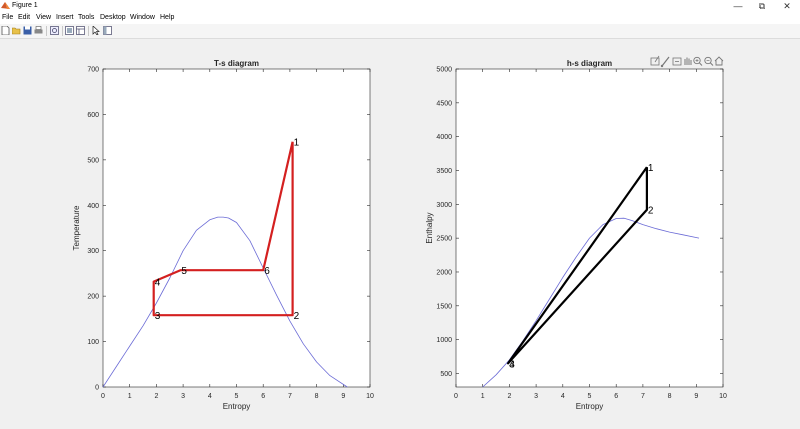 This screenshot has width=800, height=429. What do you see at coordinates (223, 229) in the screenshot?
I see `cycle-line` at bounding box center [223, 229].